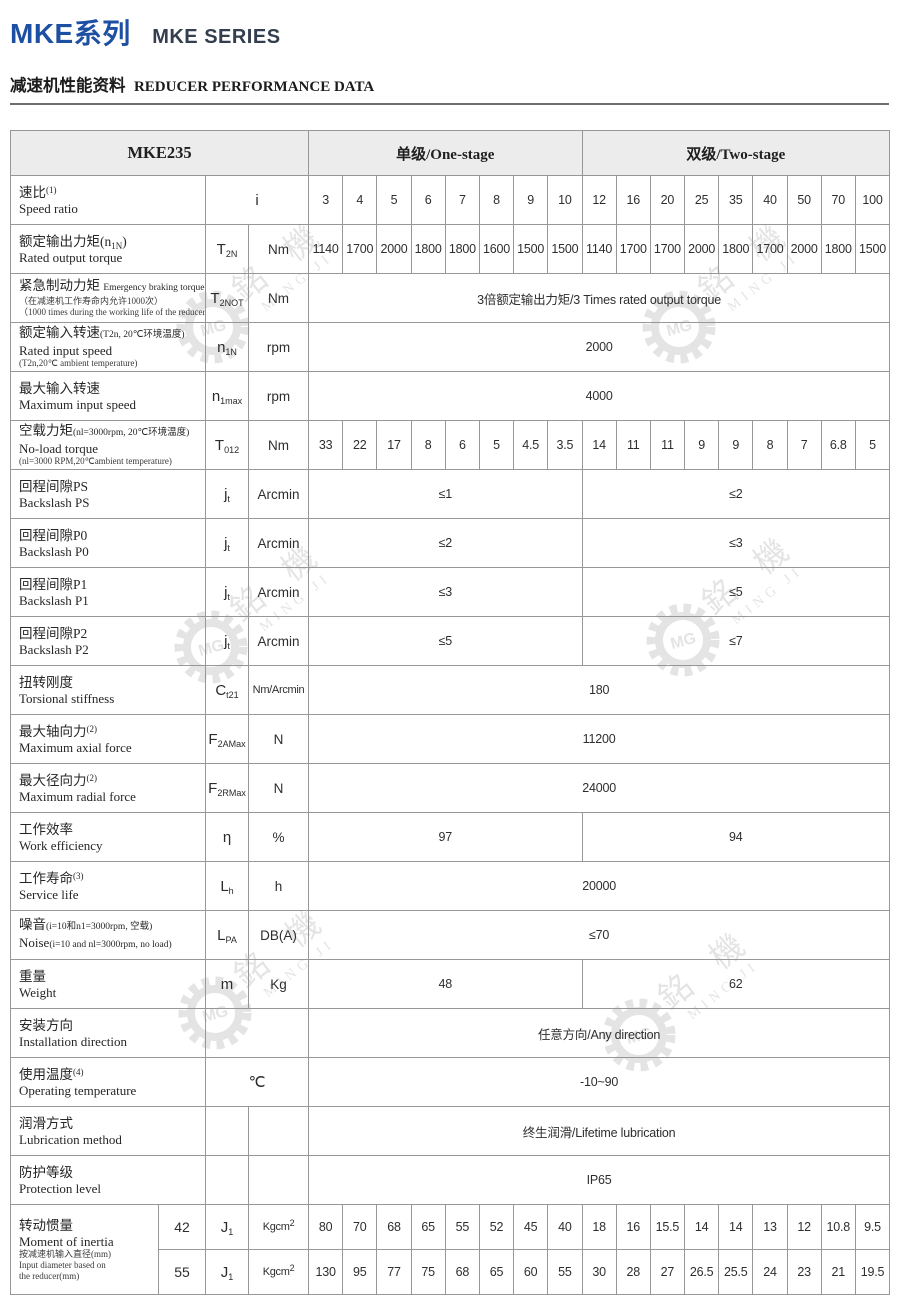 This screenshot has width=900, height=1313. Describe the element at coordinates (531, 200) in the screenshot. I see `value-cell: 9` at that location.